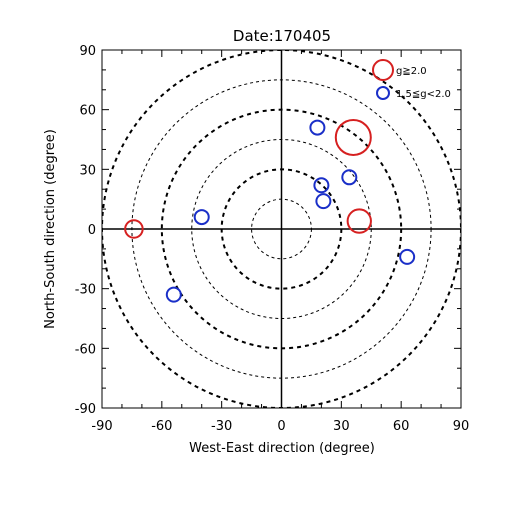 The image size is (512, 512). What do you see at coordinates (101, 426) in the screenshot?
I see `x-tick-label: -90` at bounding box center [101, 426].